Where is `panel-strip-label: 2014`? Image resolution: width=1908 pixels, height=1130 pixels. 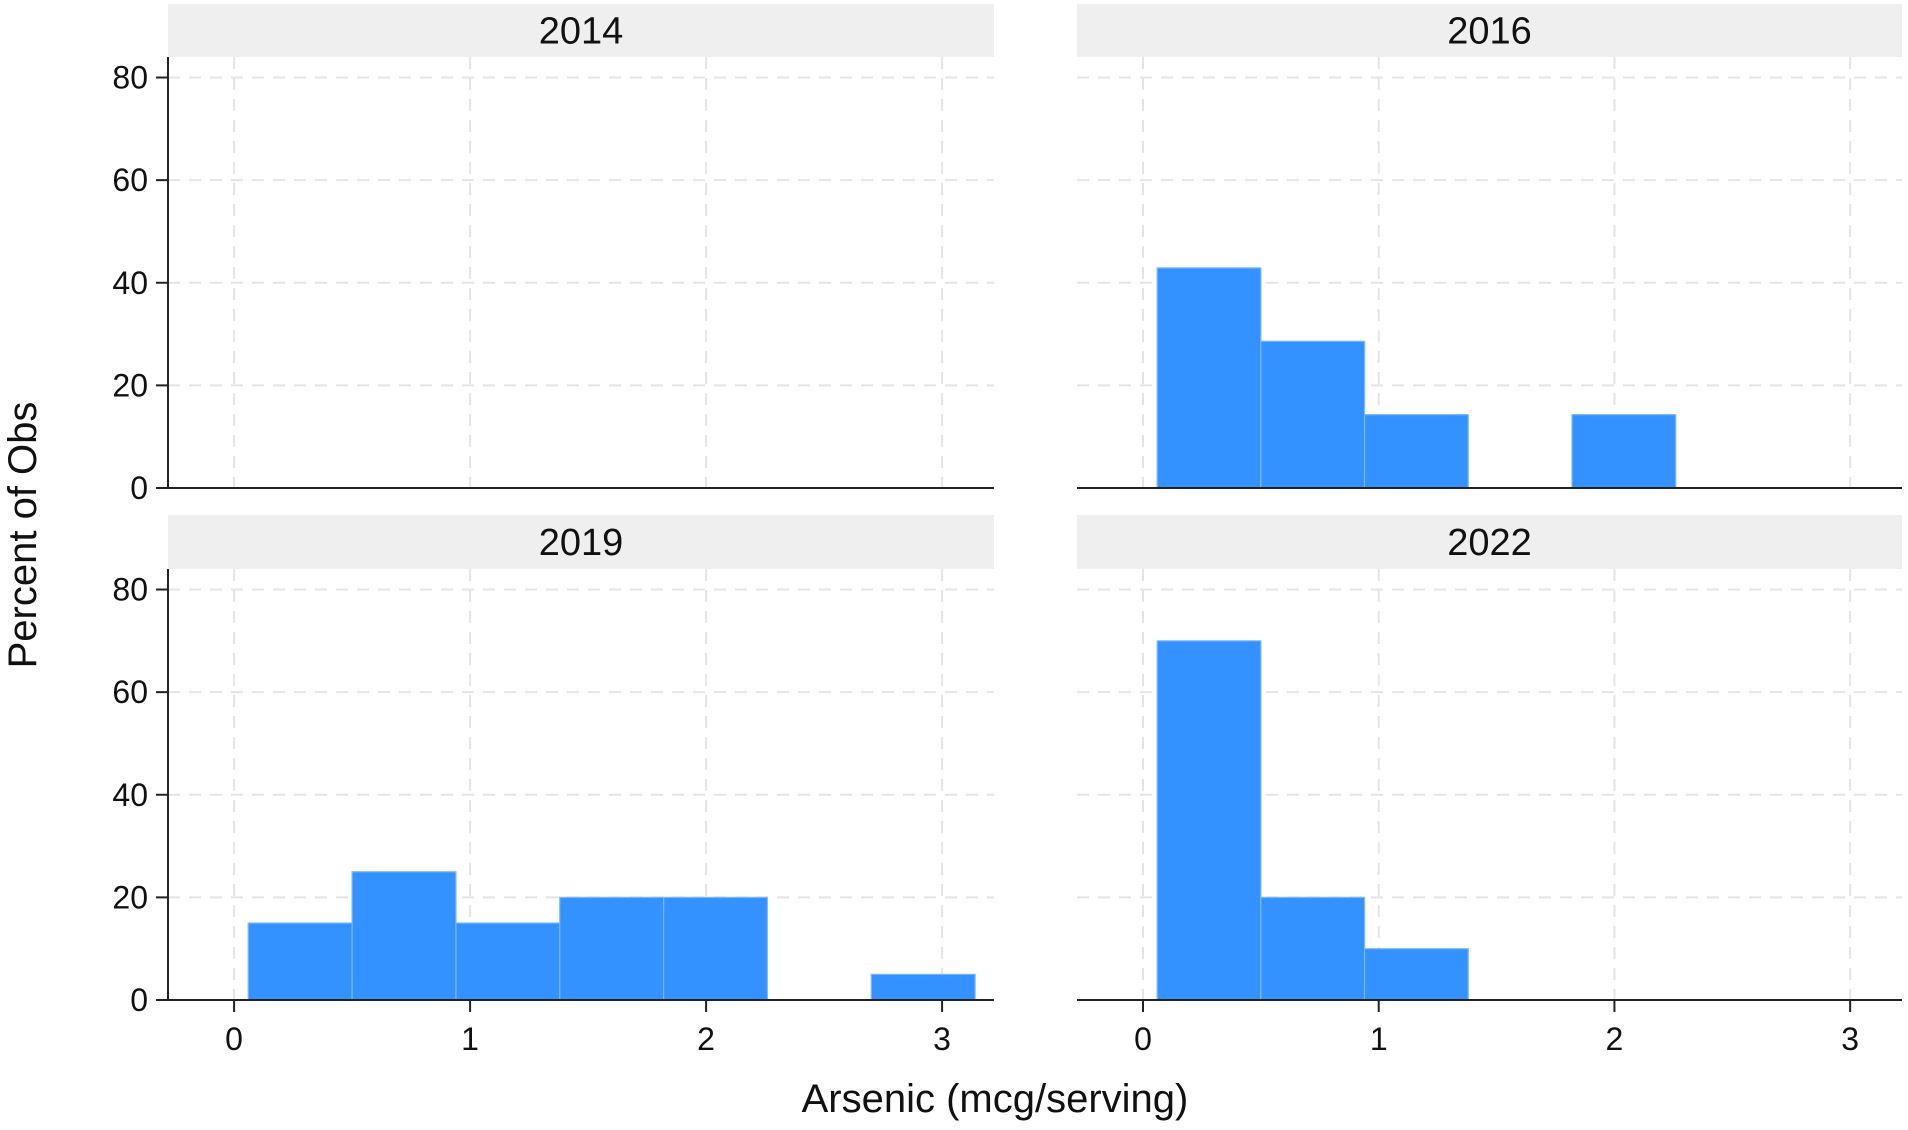 panel-strip-label: 2014 is located at coordinates (581, 32).